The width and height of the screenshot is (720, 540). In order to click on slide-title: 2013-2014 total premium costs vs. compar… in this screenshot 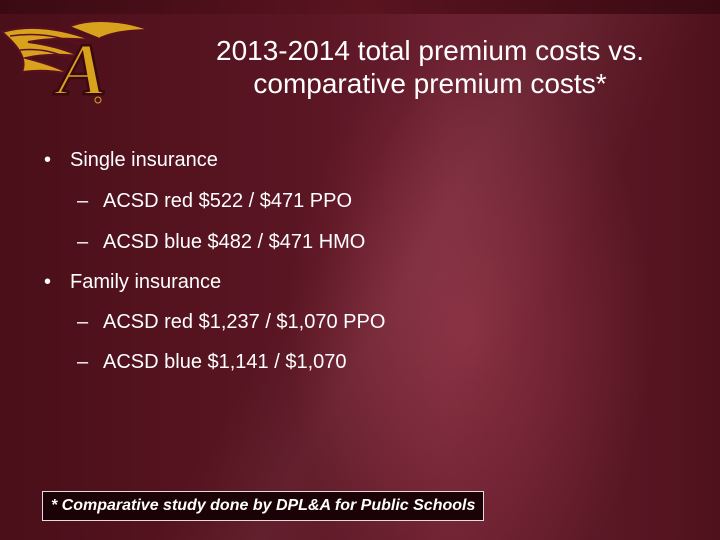, I will do `click(430, 67)`.